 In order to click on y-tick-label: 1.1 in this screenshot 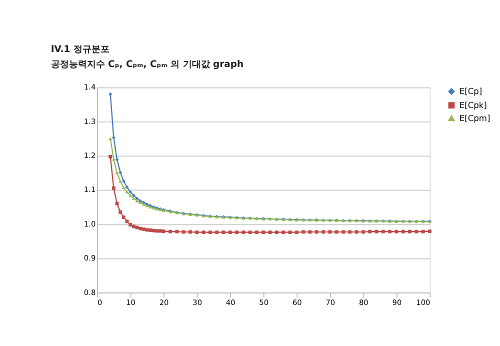, I will do `click(90, 189)`.